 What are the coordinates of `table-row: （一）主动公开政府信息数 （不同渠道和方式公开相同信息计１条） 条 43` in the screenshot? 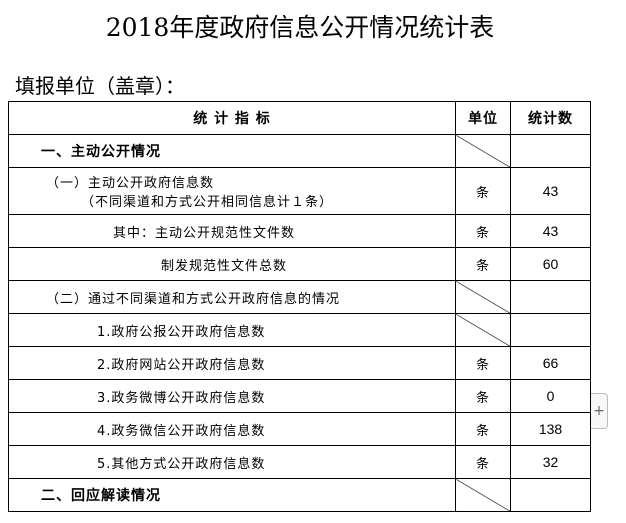 It's located at (299, 191).